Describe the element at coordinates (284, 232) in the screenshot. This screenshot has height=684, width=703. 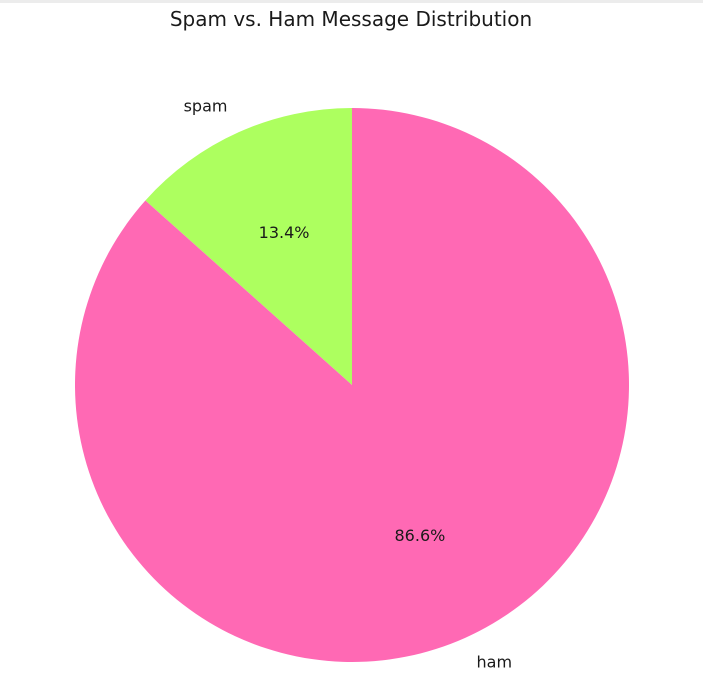
I see `pie-pct-spam: 13.4%` at that location.